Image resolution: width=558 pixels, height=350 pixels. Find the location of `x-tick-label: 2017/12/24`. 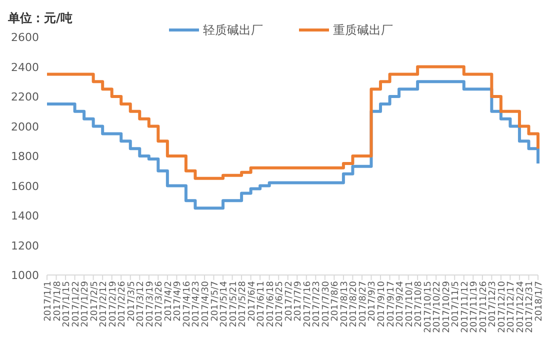

x-tick-label: 2017/12/24 is located at coordinates (521, 306).